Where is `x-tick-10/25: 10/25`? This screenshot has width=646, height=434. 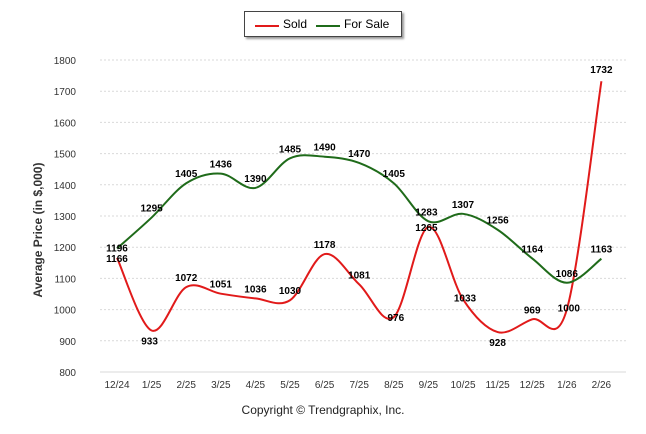 x-tick-10/25: 10/25 is located at coordinates (462, 385).